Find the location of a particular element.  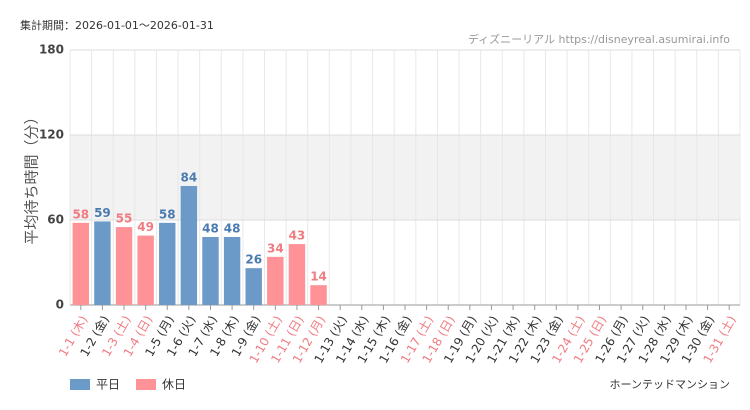

data-label: 26 is located at coordinates (253, 260).